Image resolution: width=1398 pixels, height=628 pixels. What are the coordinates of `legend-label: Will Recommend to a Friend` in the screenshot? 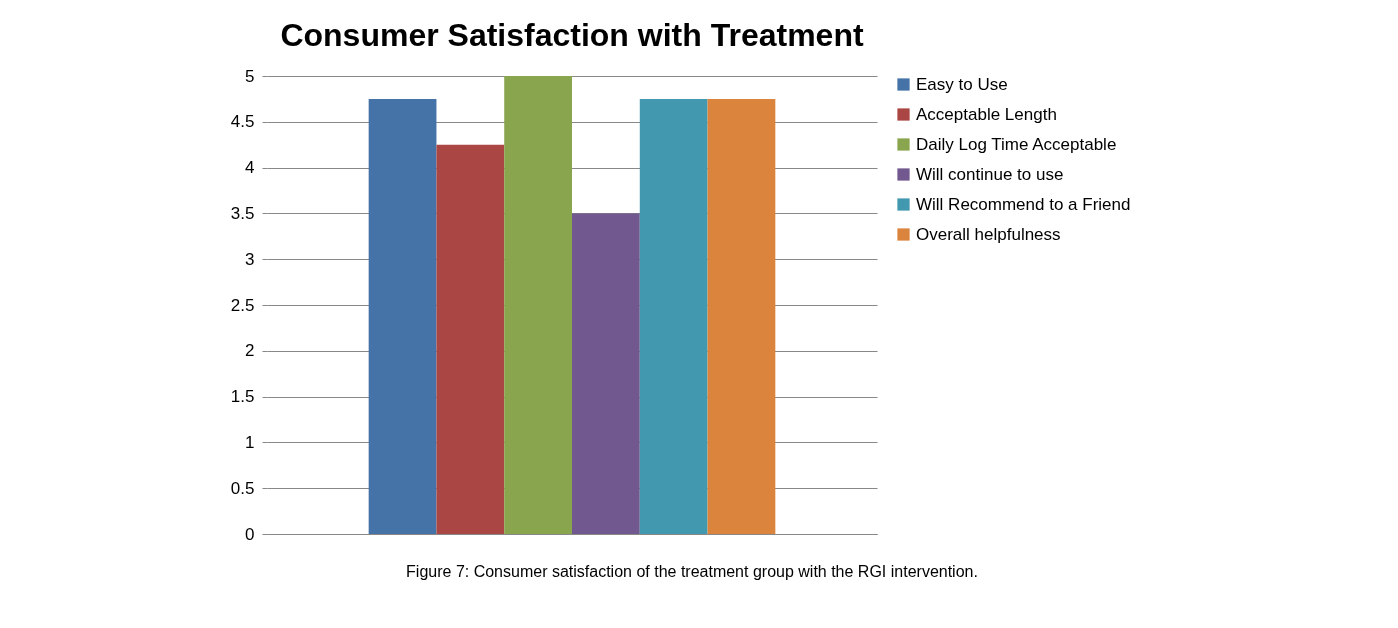 It's located at (1023, 204).